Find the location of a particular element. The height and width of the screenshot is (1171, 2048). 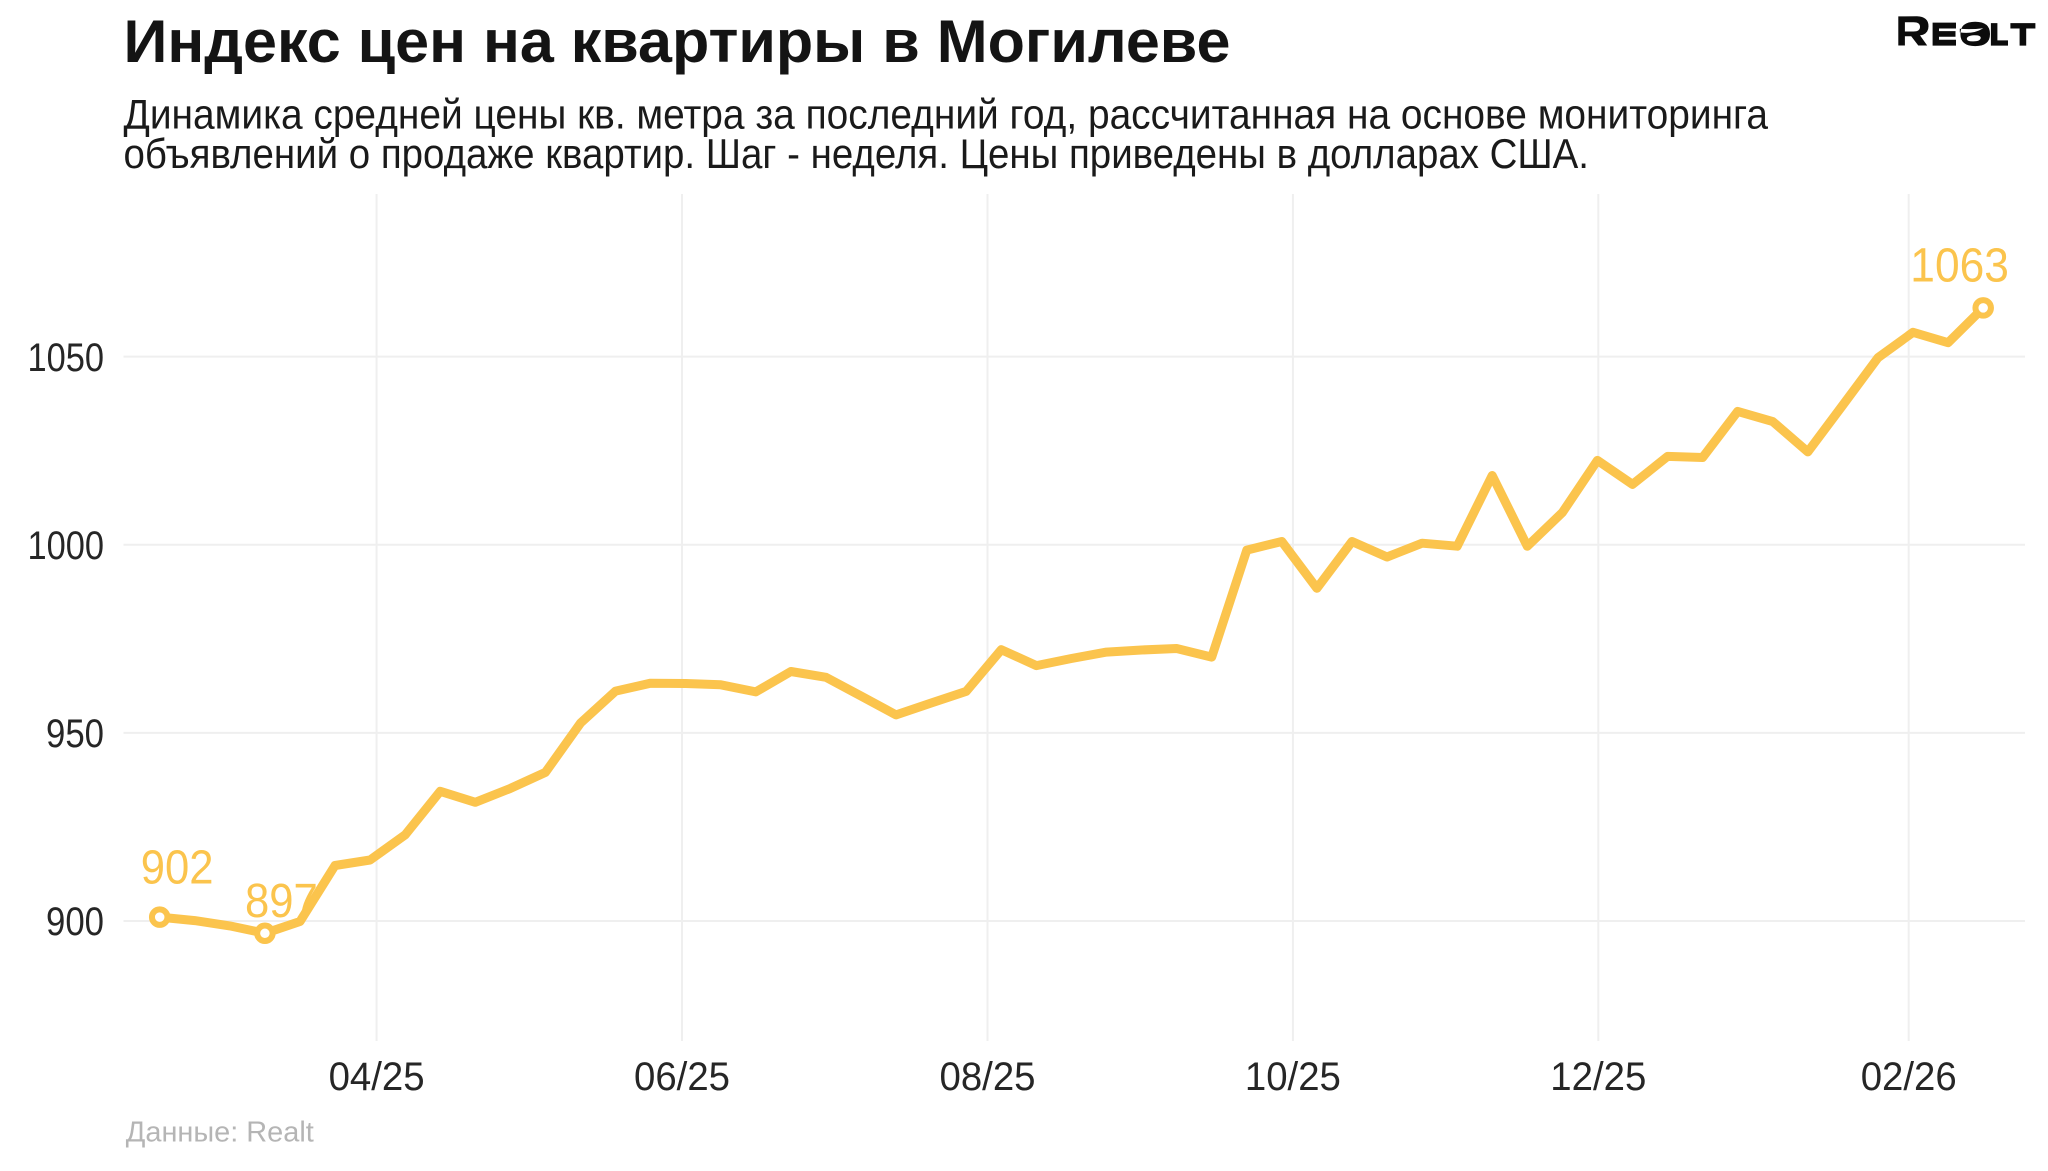

svg-text: 1063 is located at coordinates (1959, 266).